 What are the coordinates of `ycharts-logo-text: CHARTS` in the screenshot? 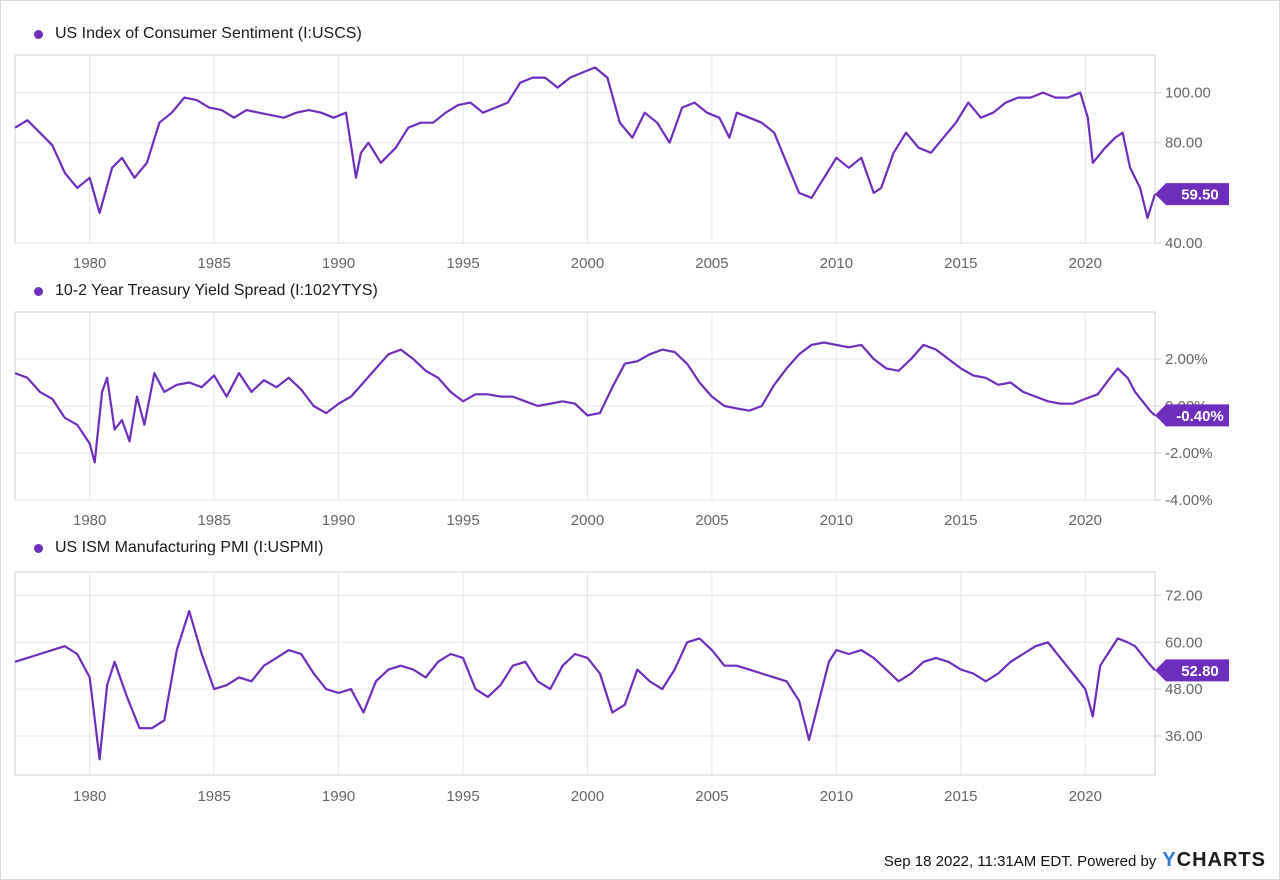 It's located at (1221, 860).